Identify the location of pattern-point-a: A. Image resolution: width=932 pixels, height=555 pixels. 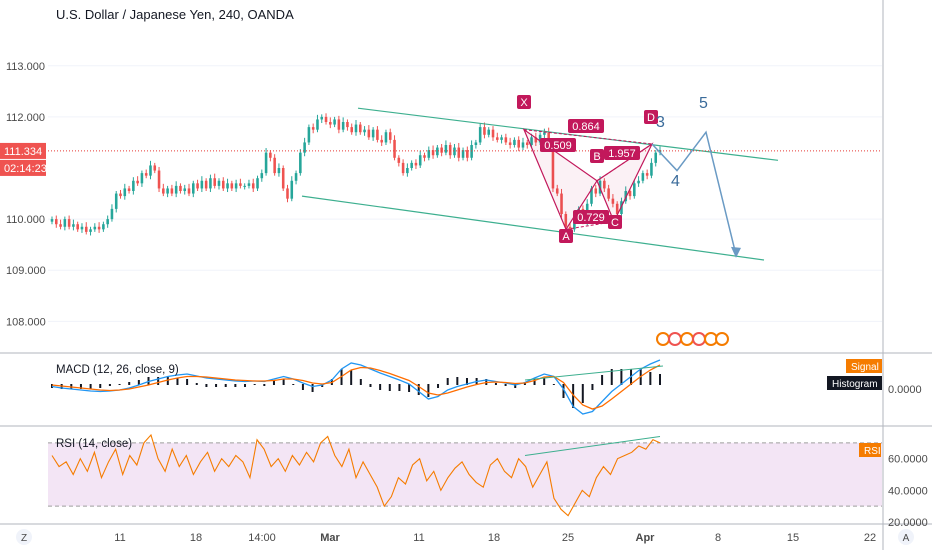
(566, 237).